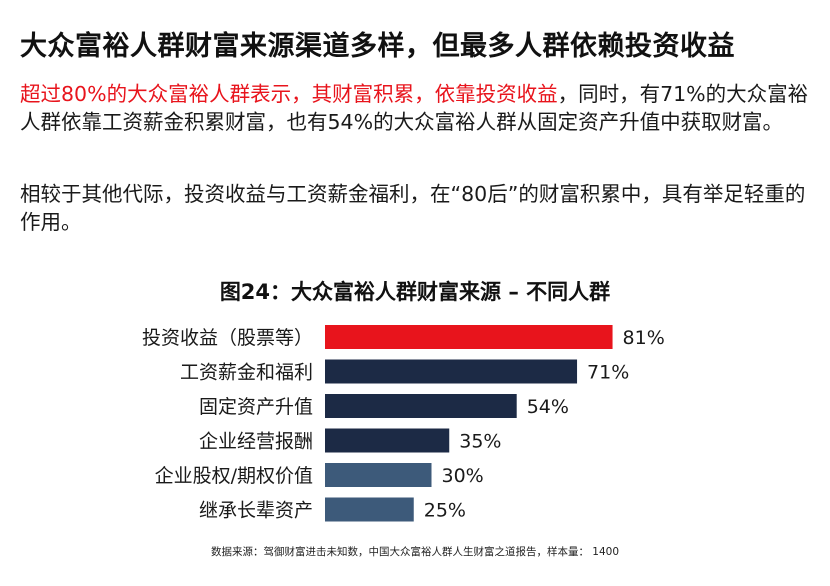  What do you see at coordinates (256, 511) in the screenshot?
I see `category-label-5: 继承长辈资产` at bounding box center [256, 511].